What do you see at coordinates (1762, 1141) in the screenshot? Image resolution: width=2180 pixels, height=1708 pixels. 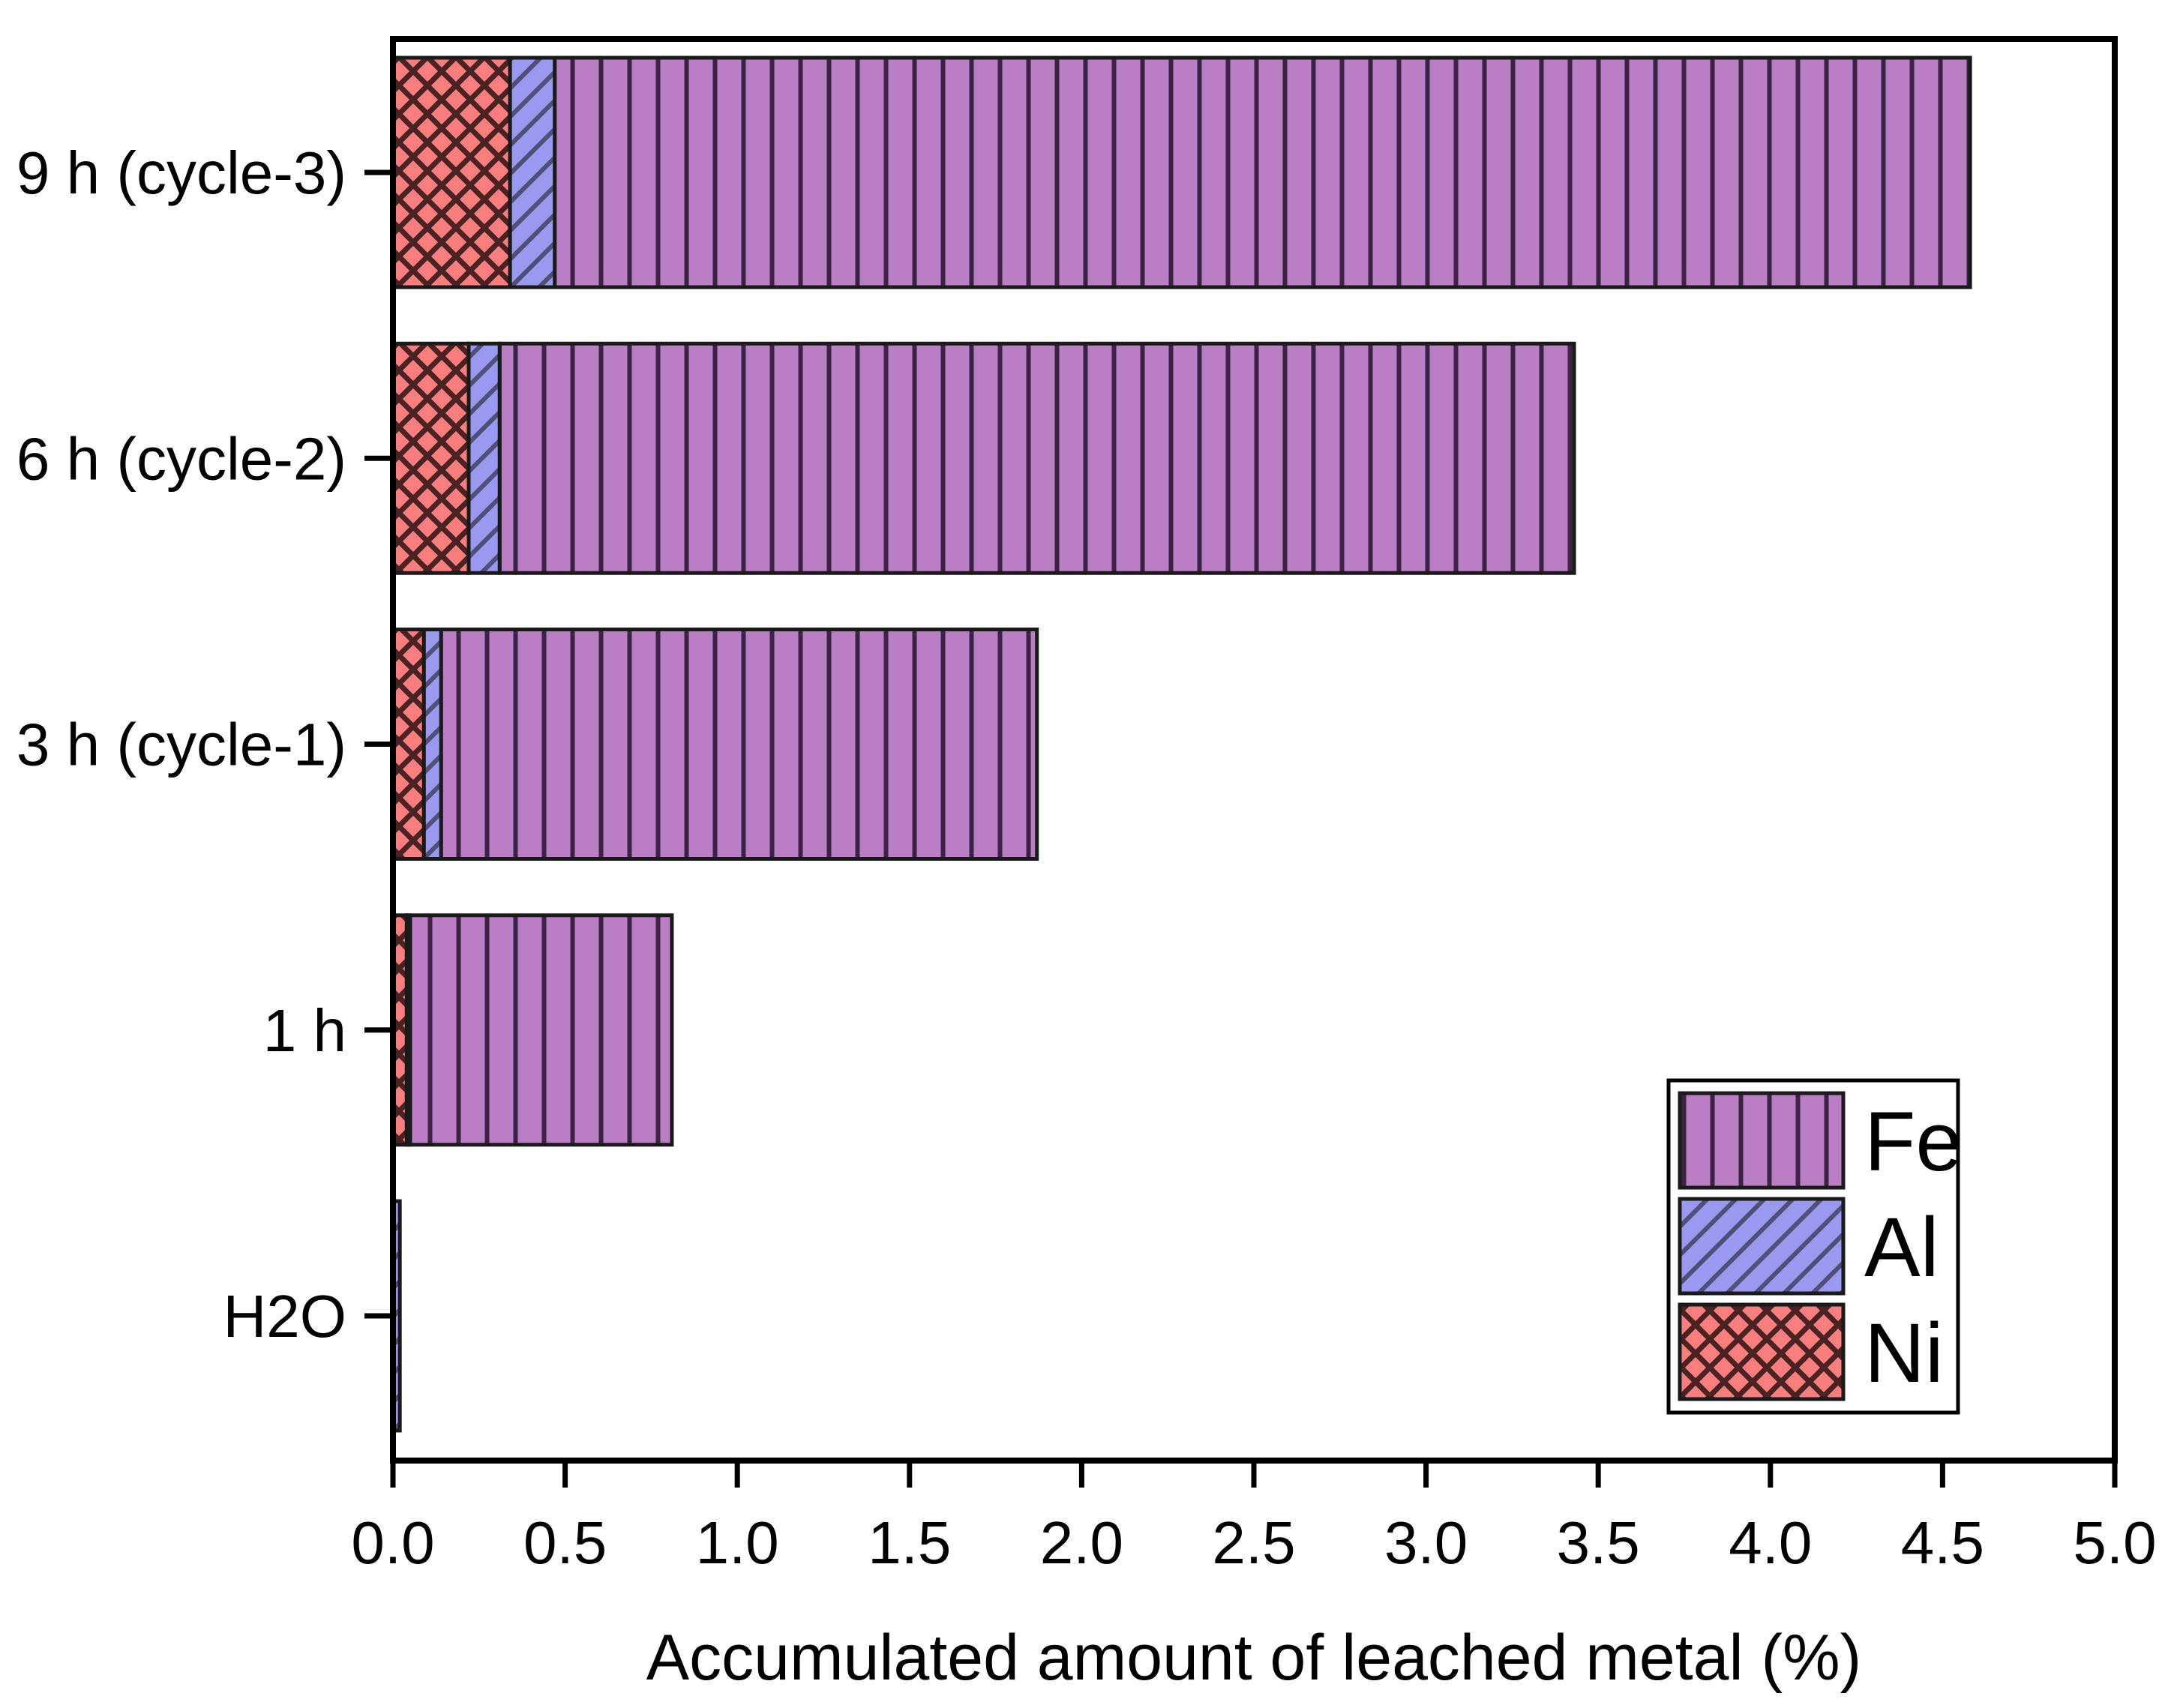 I see `legend-swatch-Fe` at bounding box center [1762, 1141].